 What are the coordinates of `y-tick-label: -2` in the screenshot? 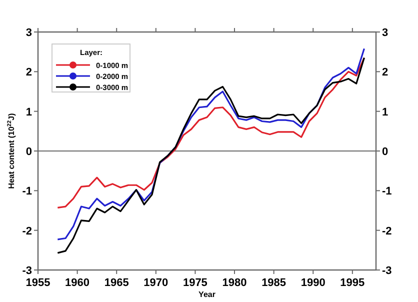 It's located at (27, 231).